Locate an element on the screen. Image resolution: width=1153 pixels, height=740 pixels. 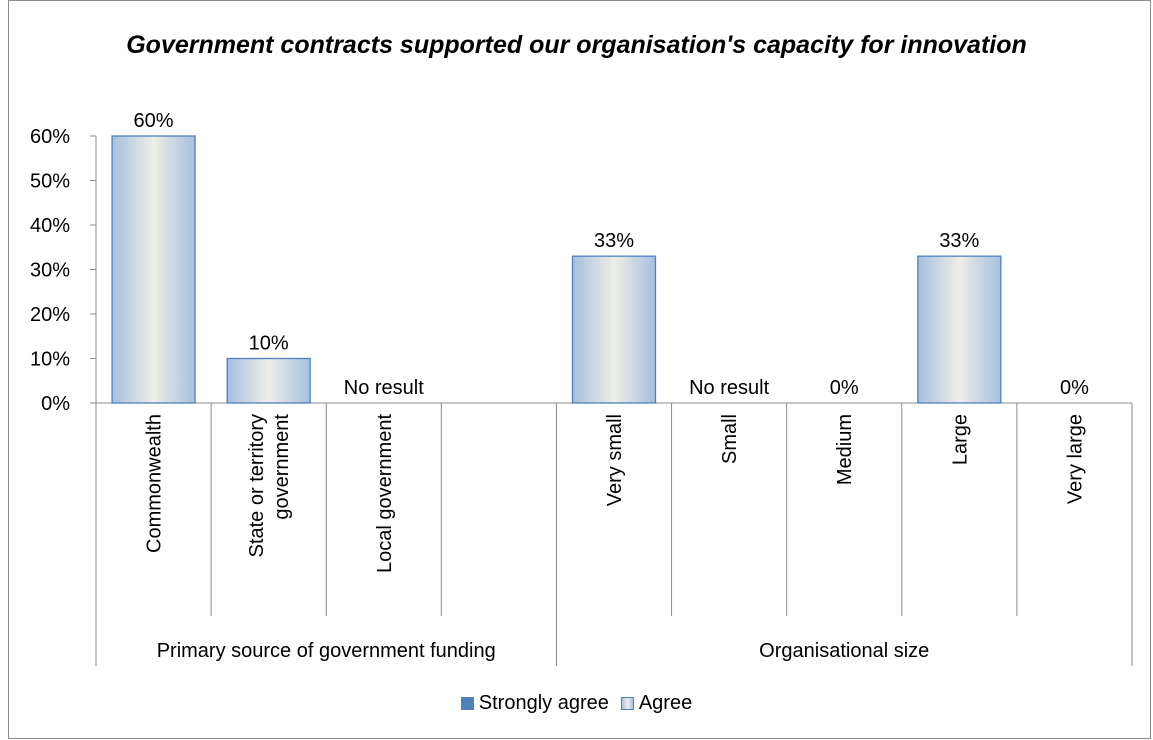
x-tick-label: government is located at coordinates (282, 467).